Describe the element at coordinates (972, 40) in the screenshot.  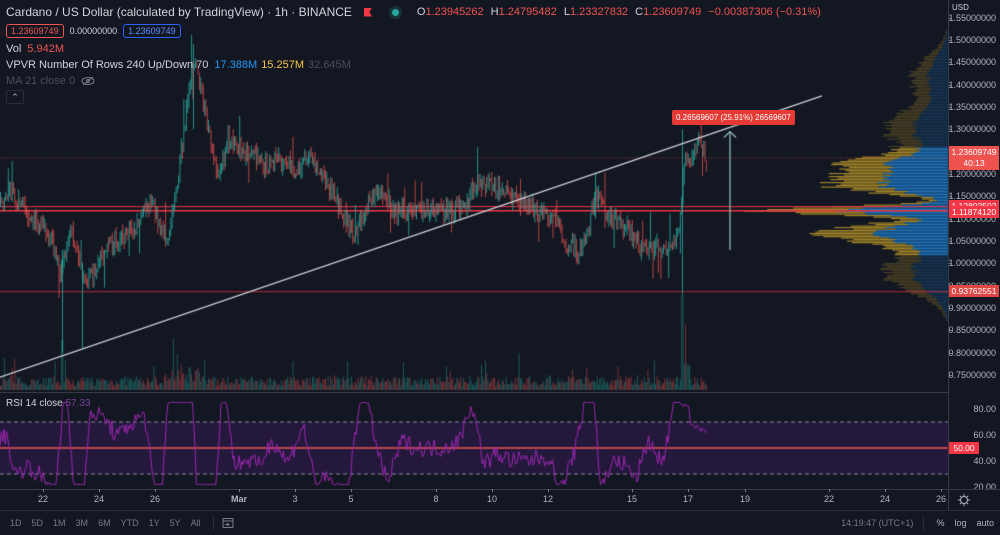
I see `price-axis-label: 1.50000000` at that location.